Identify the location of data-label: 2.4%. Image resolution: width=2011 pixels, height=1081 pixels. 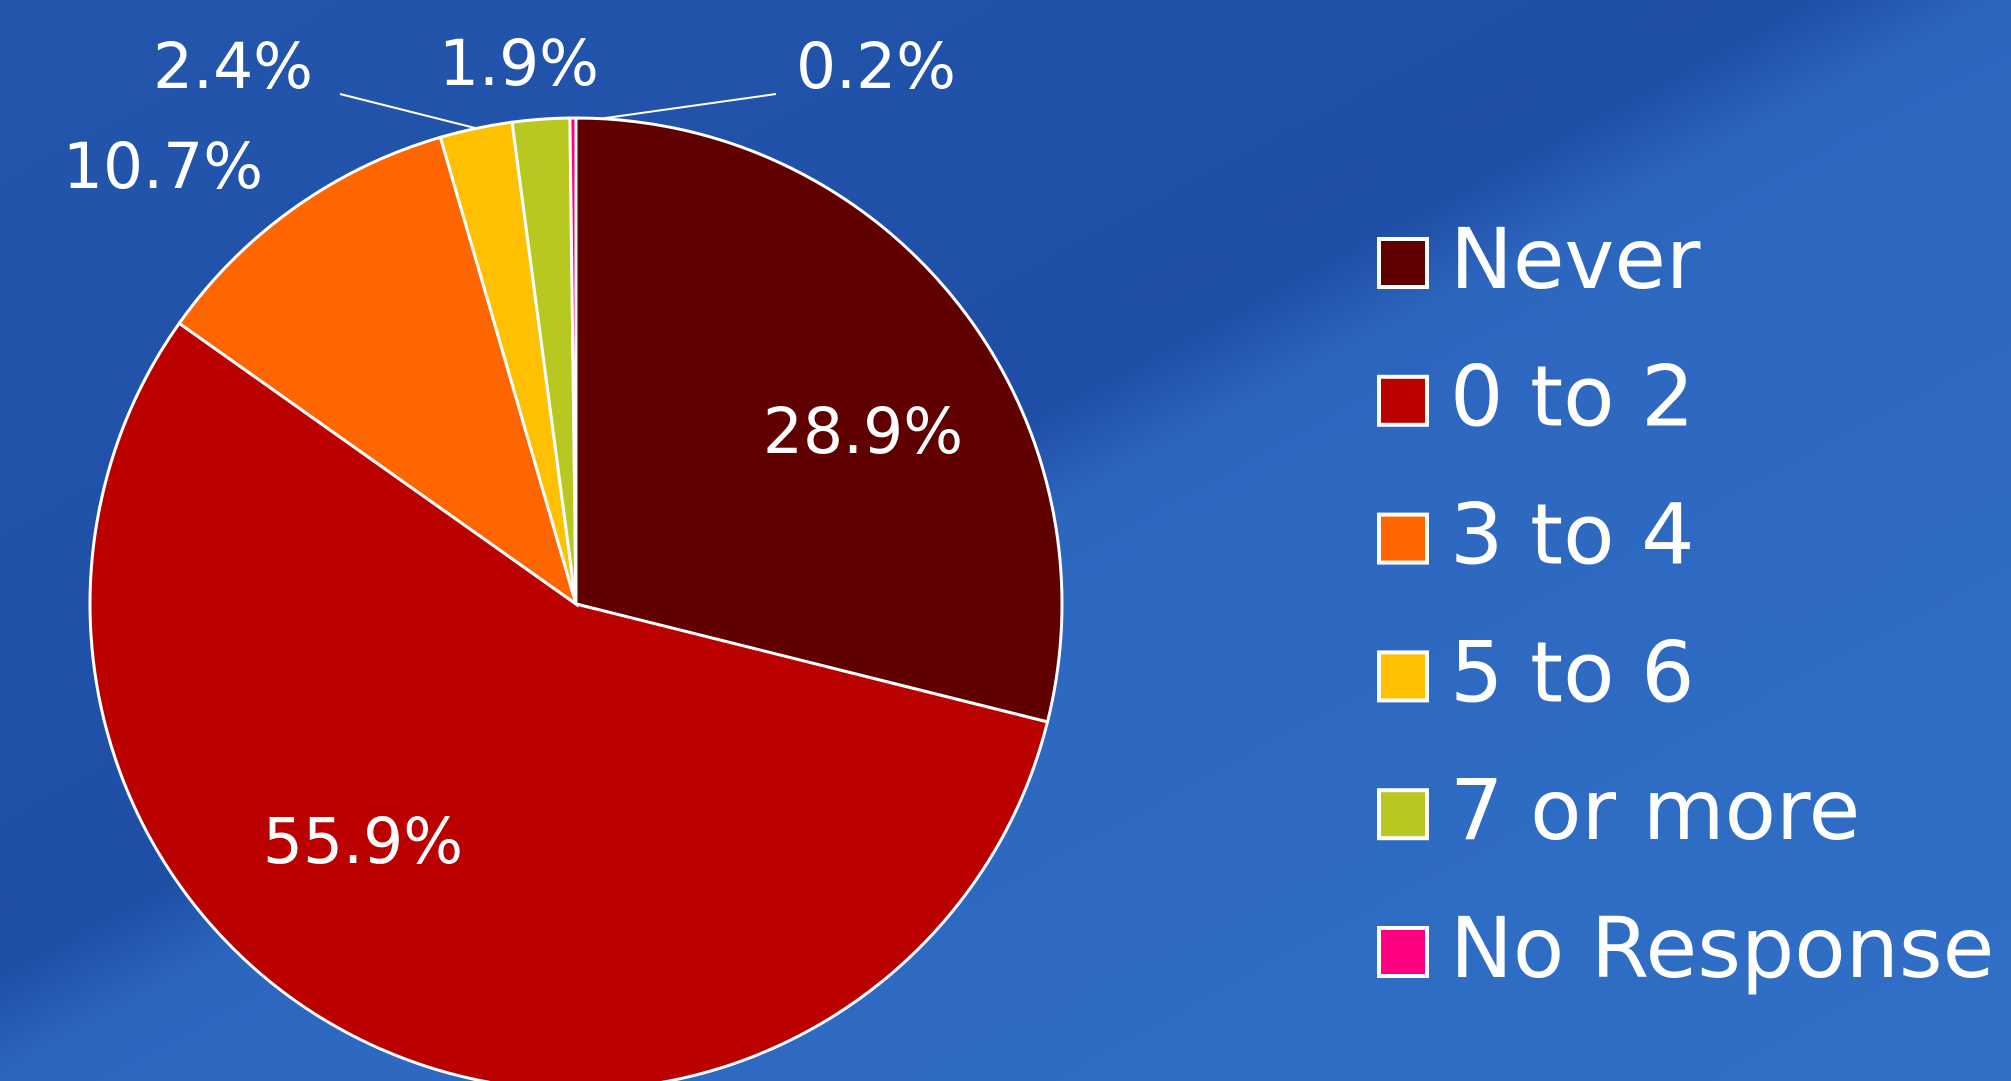
(233, 66).